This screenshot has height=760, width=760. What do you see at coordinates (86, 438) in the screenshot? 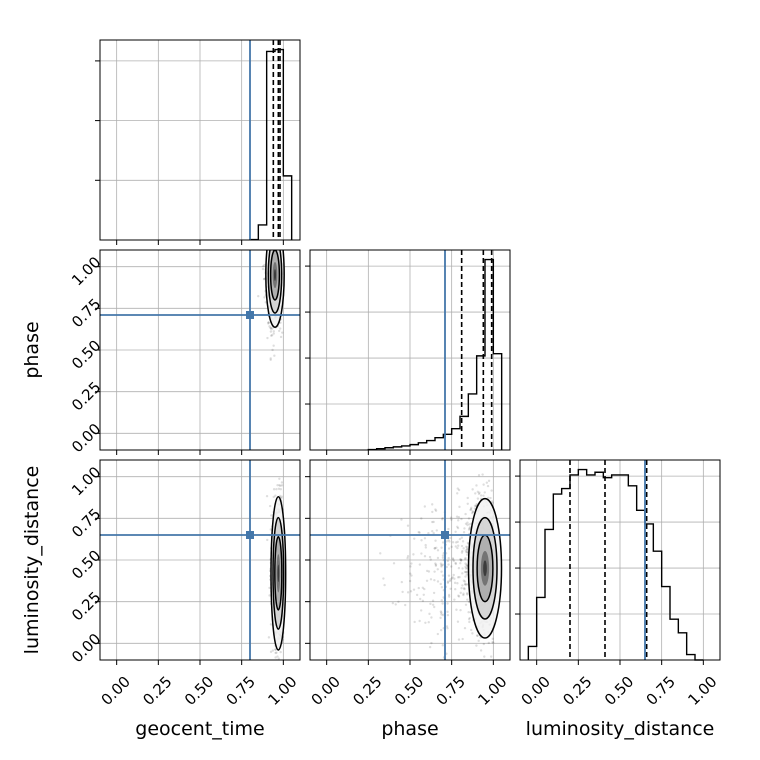
I see `y-tick-label: 0.00` at bounding box center [86, 438].